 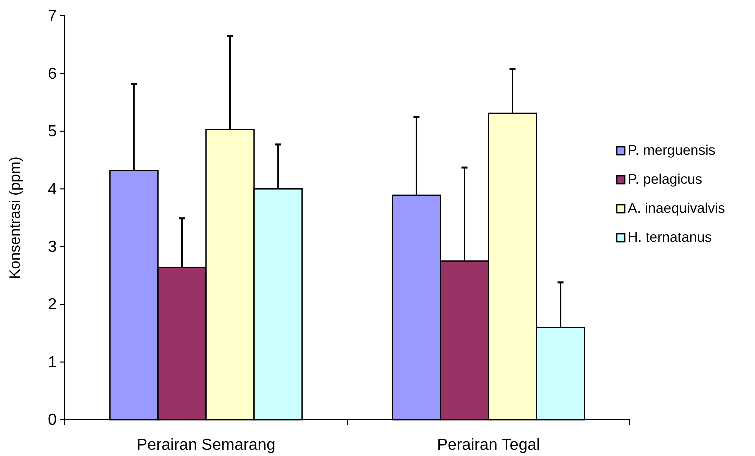 What do you see at coordinates (53, 189) in the screenshot?
I see `y-tick-label: 4` at bounding box center [53, 189].